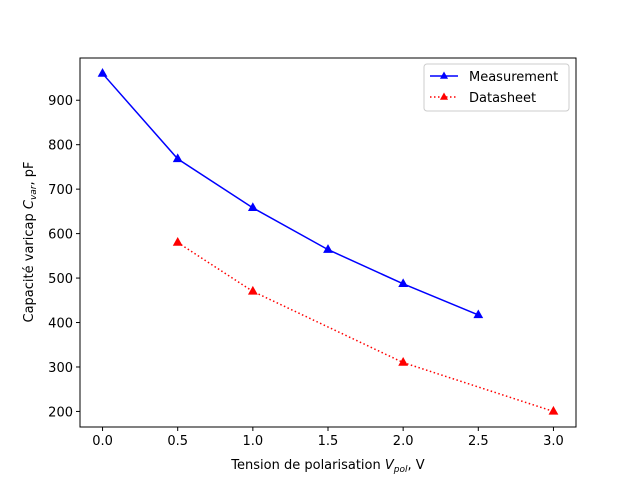 The image size is (640, 480). What do you see at coordinates (478, 441) in the screenshot?
I see `x-tick-label: 2.5` at bounding box center [478, 441].